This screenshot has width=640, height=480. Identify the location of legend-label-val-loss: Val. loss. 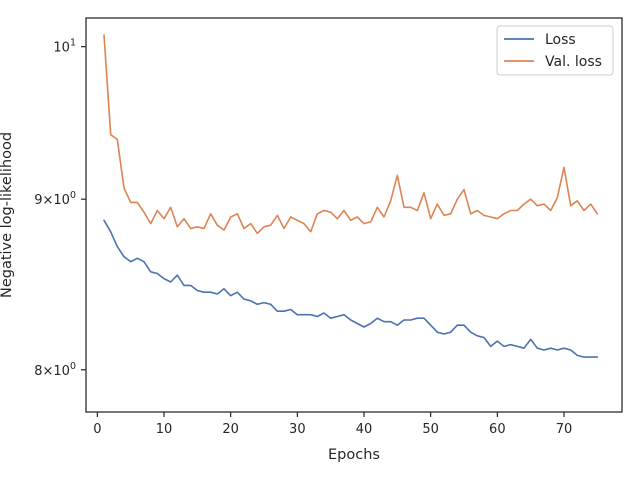
(573, 62).